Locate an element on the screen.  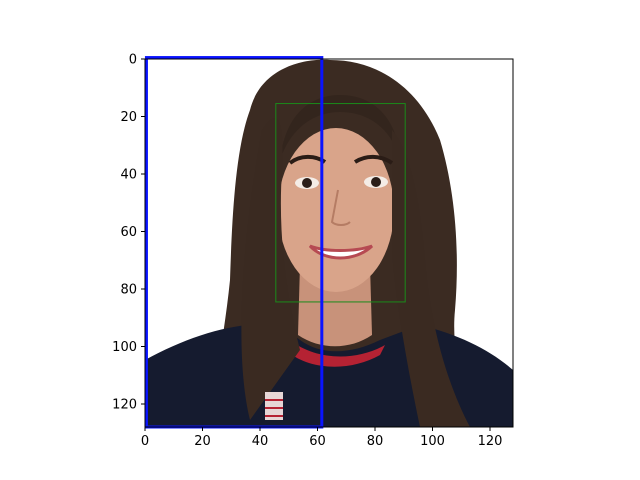
hair-front is located at coordinates (340, 127).